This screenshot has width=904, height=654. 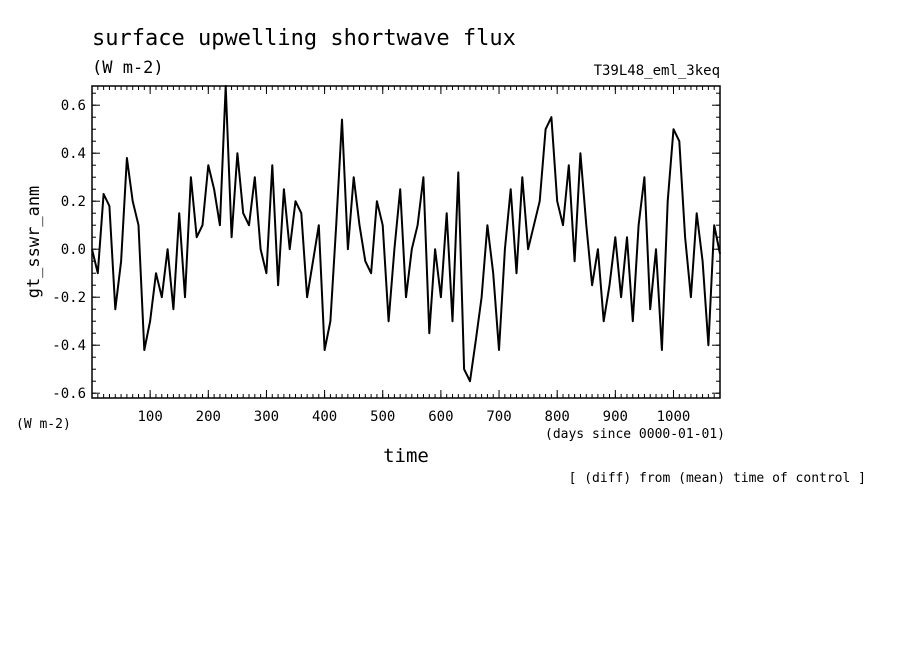 What do you see at coordinates (657, 71) in the screenshot?
I see `run-id-label: T39L48_eml_3keq` at bounding box center [657, 71].